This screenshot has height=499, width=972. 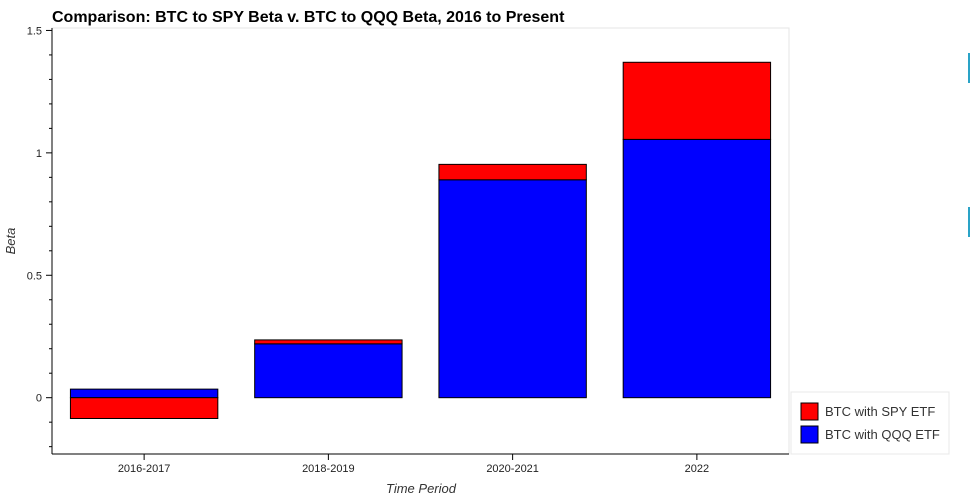 What do you see at coordinates (328, 469) in the screenshot?
I see `x-tick-label: 2018-2019` at bounding box center [328, 469].